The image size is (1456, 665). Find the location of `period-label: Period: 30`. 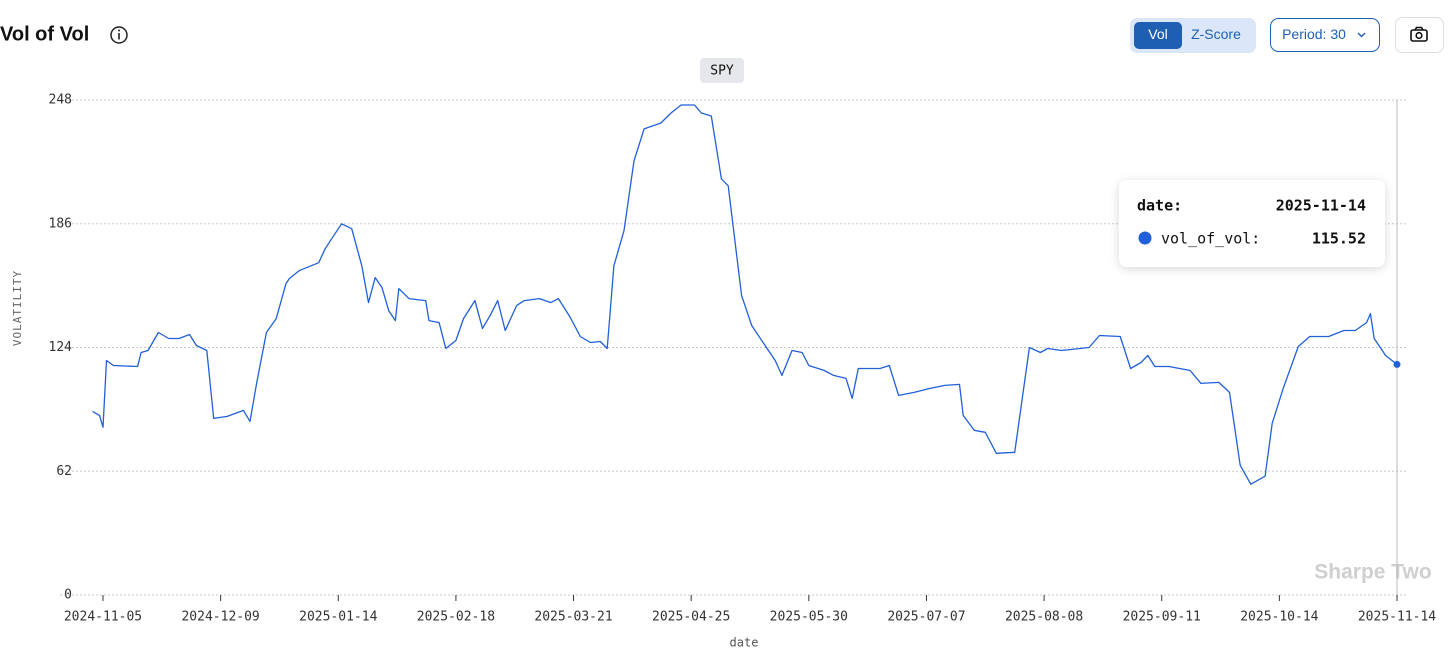

period-label: Period: 30 is located at coordinates (1314, 34).